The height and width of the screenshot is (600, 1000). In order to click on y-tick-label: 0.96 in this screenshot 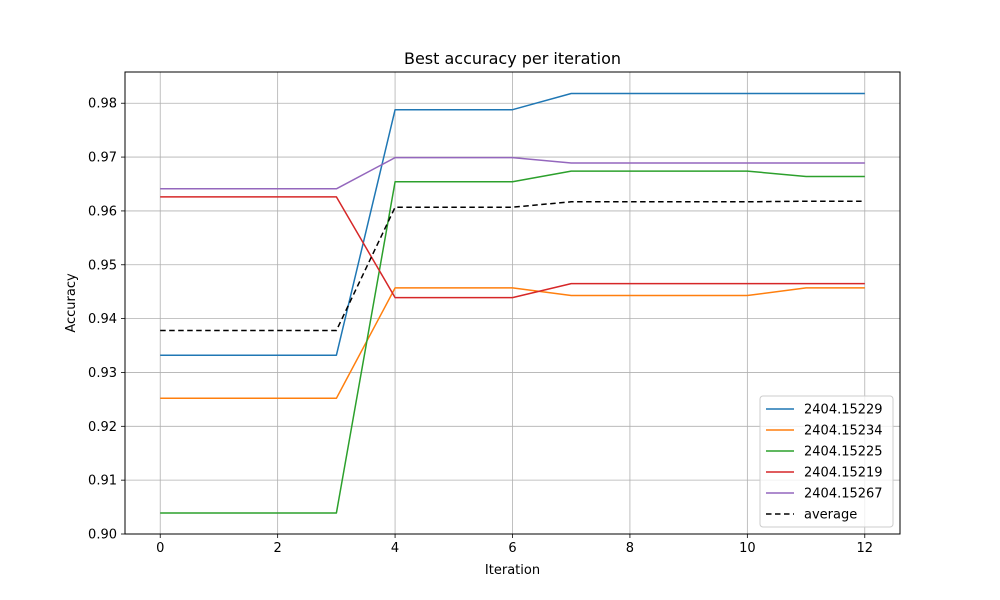, I will do `click(102, 211)`.